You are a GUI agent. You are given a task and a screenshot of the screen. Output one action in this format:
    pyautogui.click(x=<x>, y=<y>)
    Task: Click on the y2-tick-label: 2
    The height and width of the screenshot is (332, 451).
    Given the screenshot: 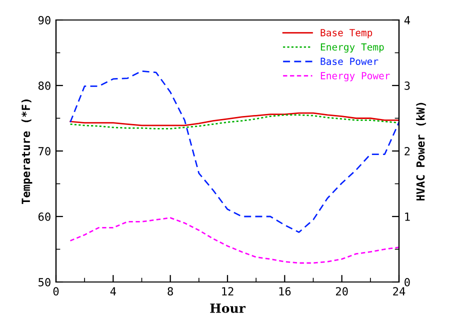 What is the action you would take?
    pyautogui.click(x=407, y=151)
    